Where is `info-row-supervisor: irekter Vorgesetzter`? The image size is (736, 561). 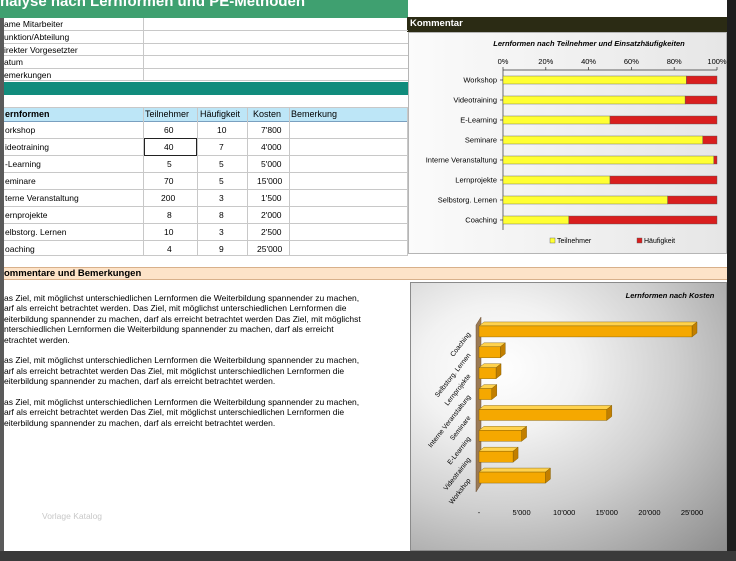
info-row-supervisor: irekter Vorgesetzter is located at coordinates (206, 49).